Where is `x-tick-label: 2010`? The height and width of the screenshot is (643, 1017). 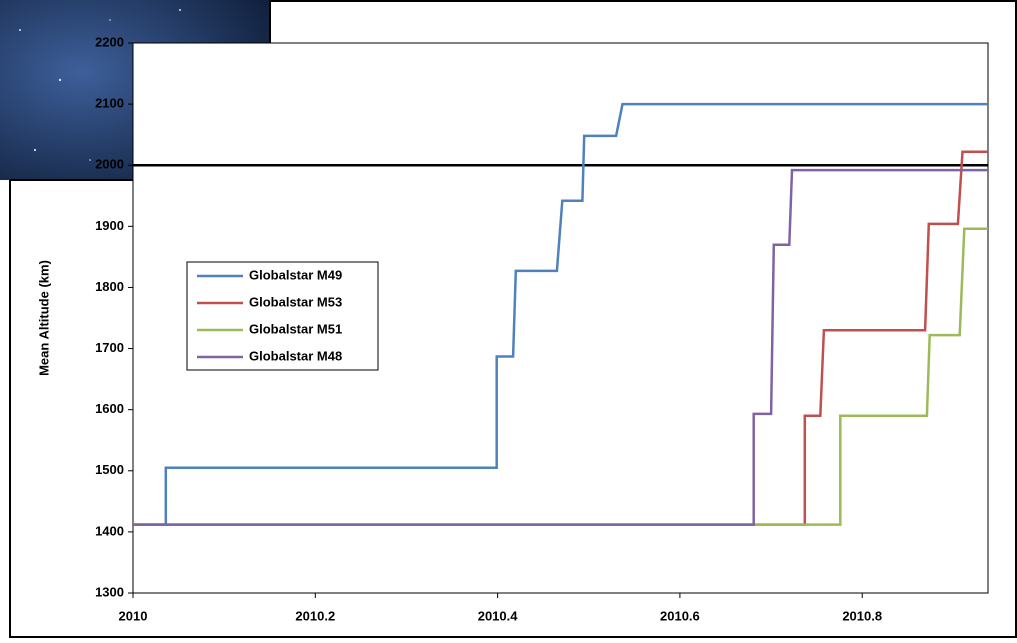 x-tick-label: 2010 is located at coordinates (133, 615).